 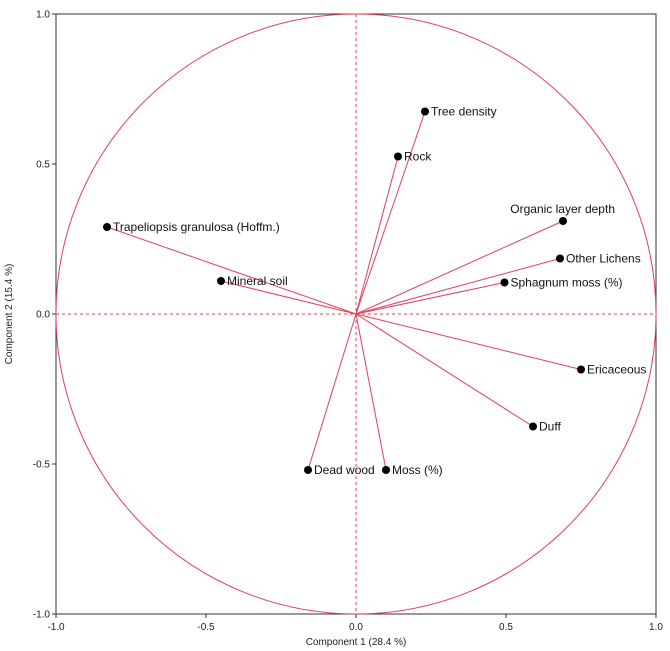 I want to click on vector-tree-density, so click(x=390, y=213).